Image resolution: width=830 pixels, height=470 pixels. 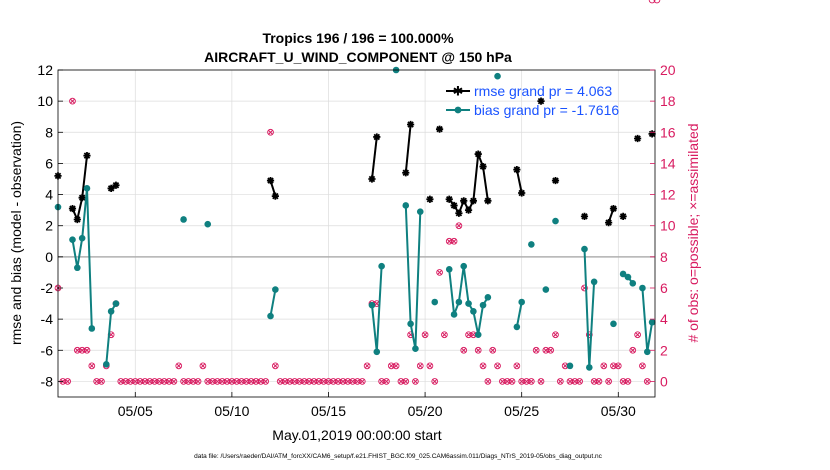 I want to click on y-right-tick-label: 18, so click(x=668, y=101).